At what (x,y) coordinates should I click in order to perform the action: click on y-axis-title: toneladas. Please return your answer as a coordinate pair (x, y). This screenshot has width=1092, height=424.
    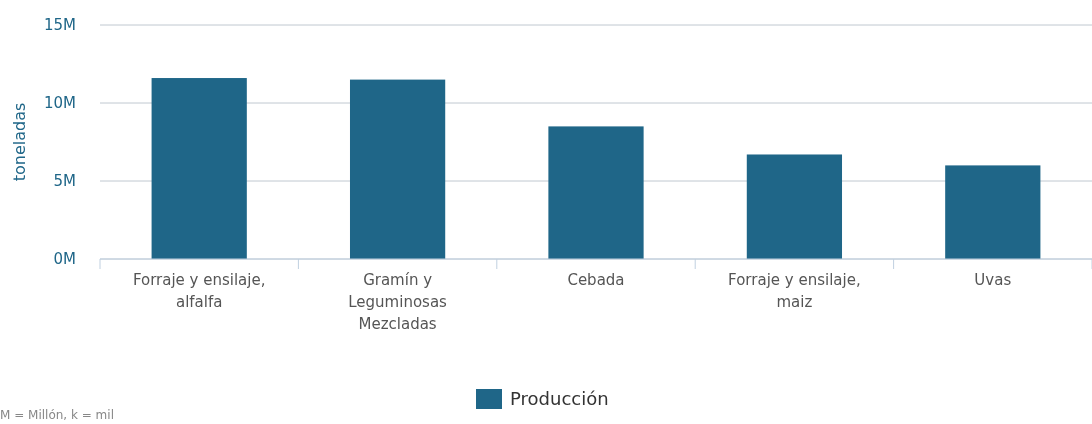
    Looking at the image, I should click on (19, 142).